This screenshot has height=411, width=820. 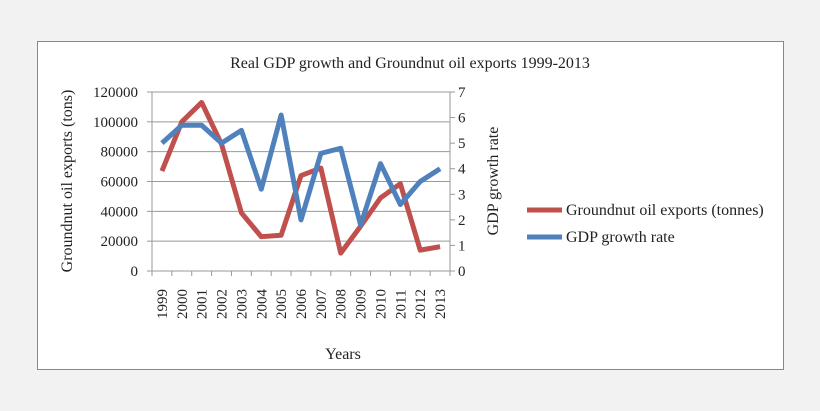 I want to click on x-tick-label: 2006, so click(x=302, y=304).